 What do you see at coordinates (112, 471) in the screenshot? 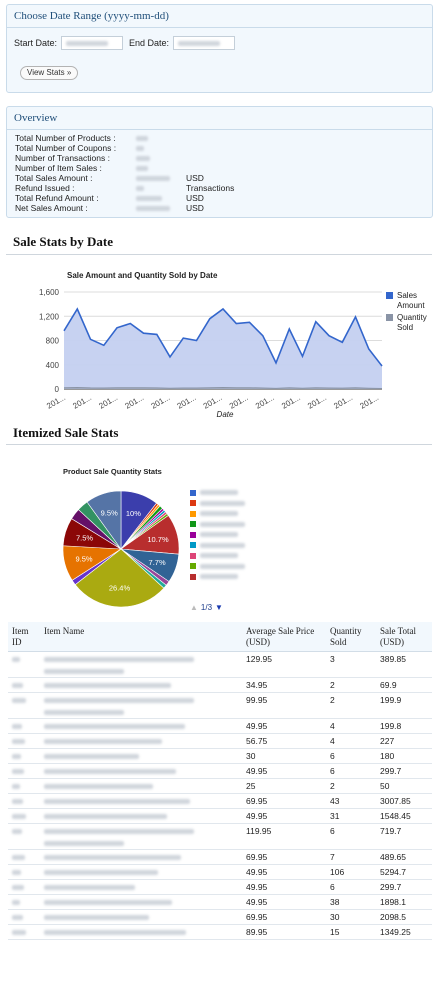
I see `pie-title: Product Sale Quantity Stats` at bounding box center [112, 471].